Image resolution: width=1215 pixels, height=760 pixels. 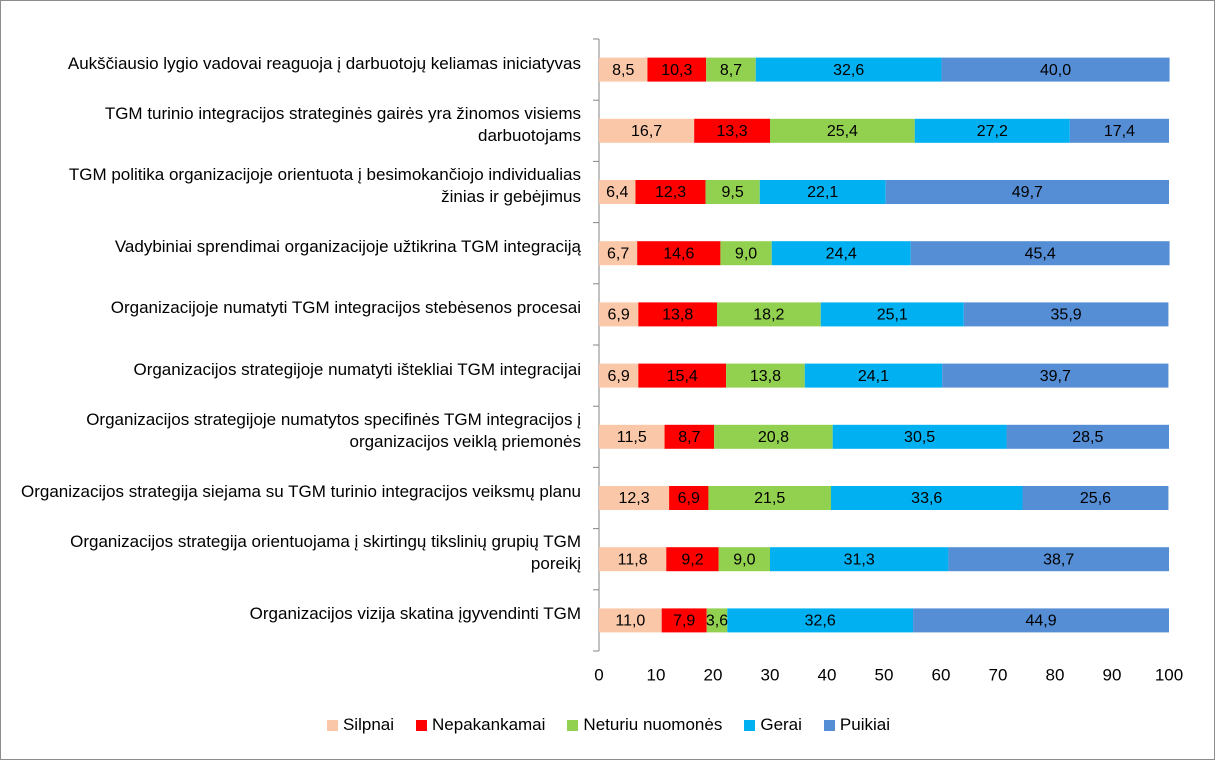 I want to click on value-label: 22,1, so click(x=822, y=192).